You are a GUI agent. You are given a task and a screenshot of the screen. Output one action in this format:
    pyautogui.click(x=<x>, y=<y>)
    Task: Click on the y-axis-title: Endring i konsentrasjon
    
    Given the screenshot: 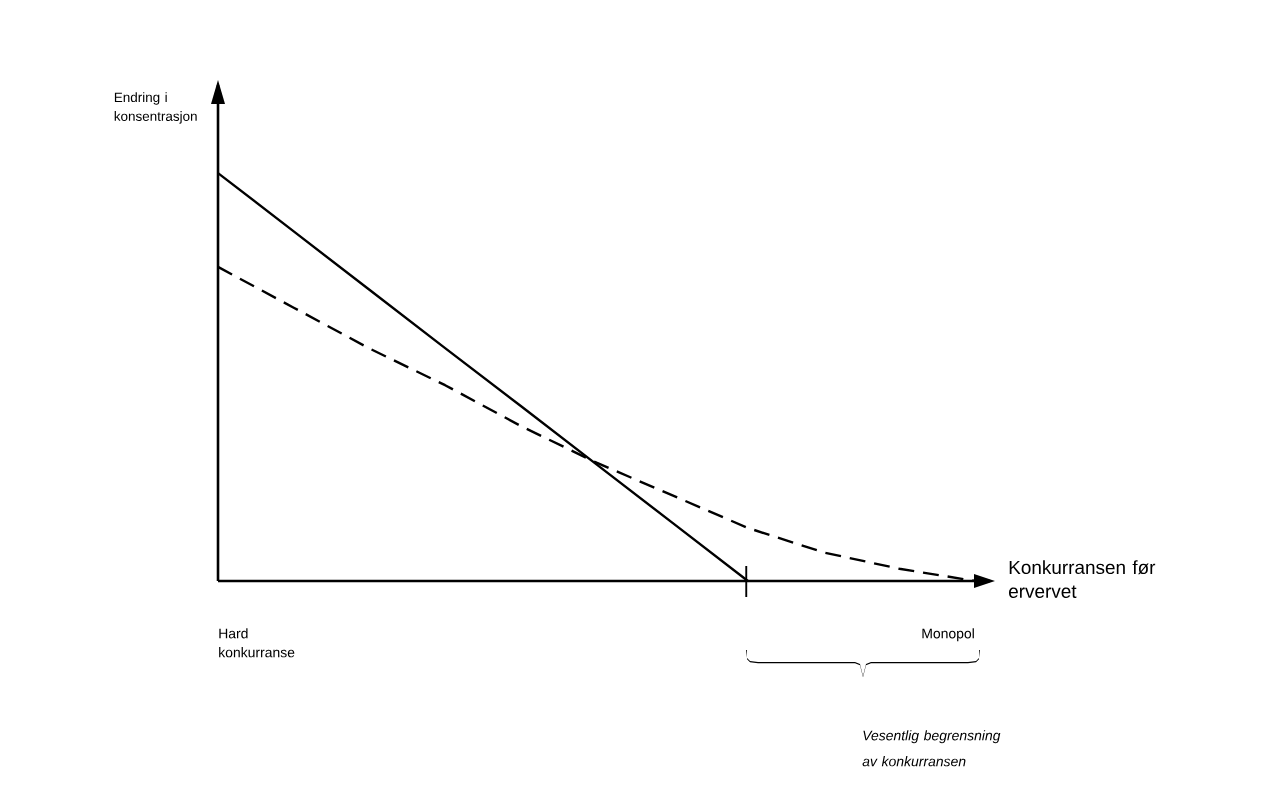 What is the action you would take?
    pyautogui.click(x=155, y=108)
    